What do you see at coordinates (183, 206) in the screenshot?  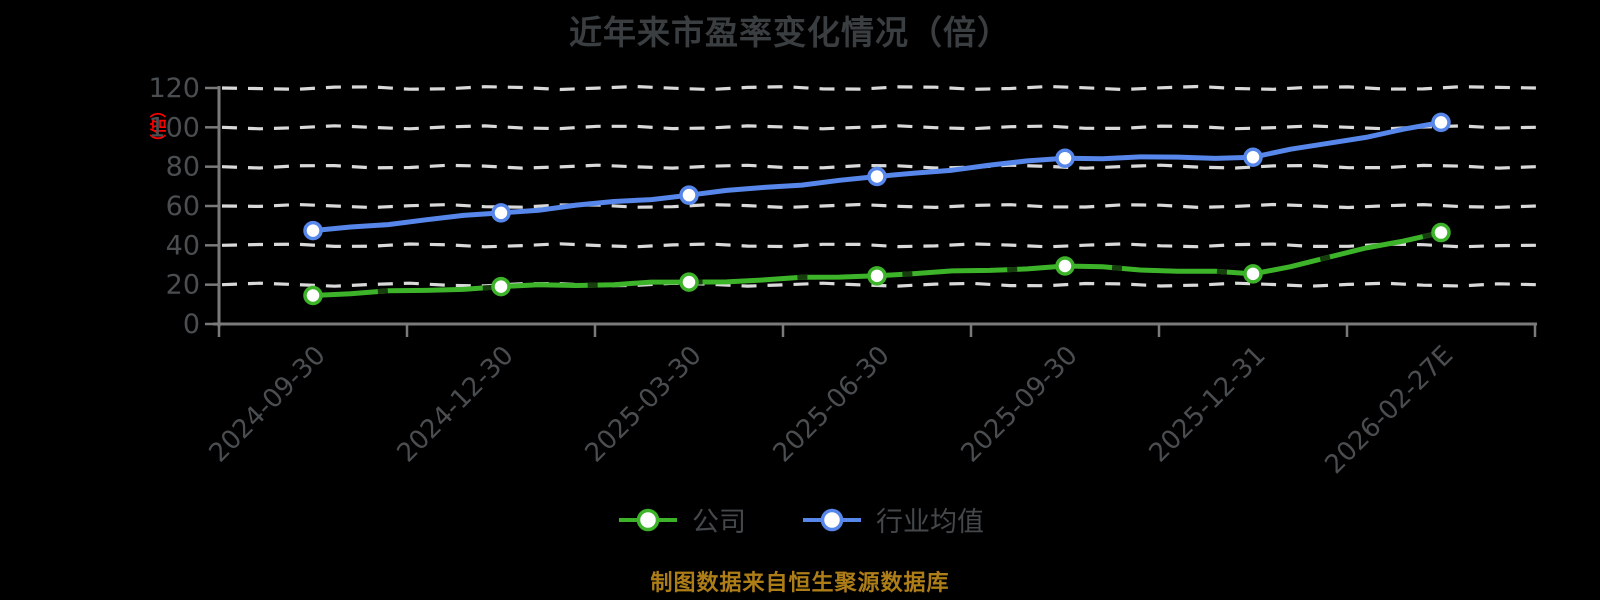 I see `y-tick-label-60: 60` at bounding box center [183, 206].